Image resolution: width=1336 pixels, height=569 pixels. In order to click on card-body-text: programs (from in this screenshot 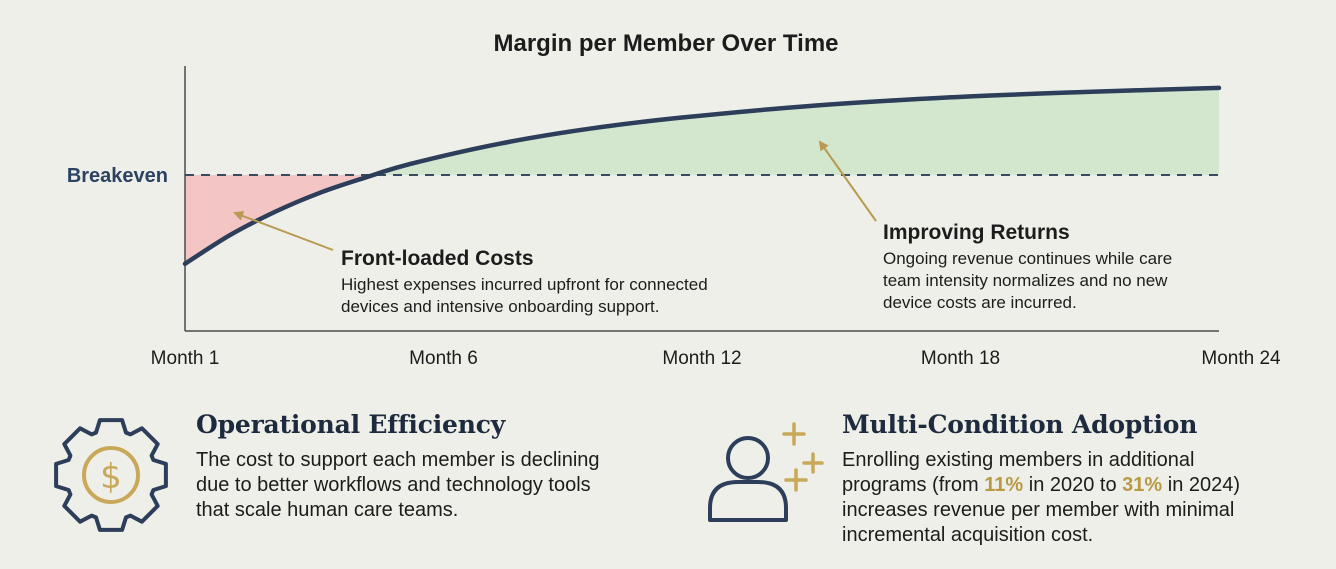, I will do `click(913, 485)`.